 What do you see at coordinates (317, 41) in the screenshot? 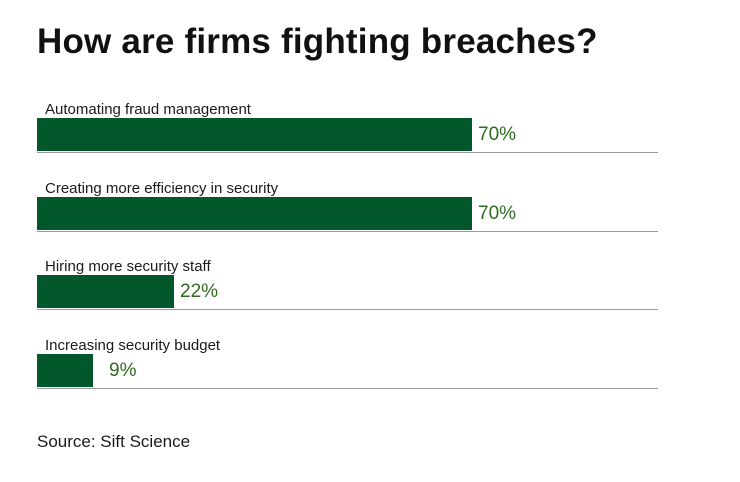
I see `chart-title: How are firms fighting breaches?` at bounding box center [317, 41].